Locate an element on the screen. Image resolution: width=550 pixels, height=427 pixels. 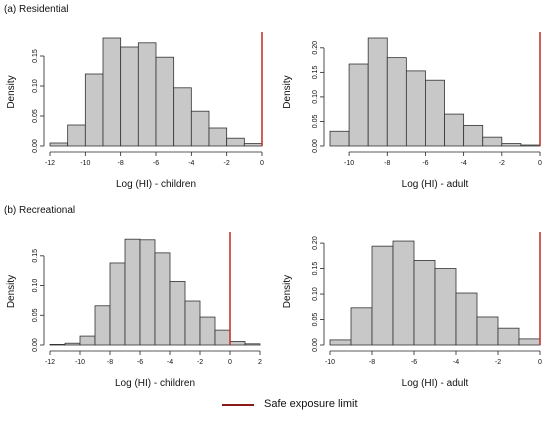
section-label-recreational: (b) Recreational is located at coordinates (40, 210).